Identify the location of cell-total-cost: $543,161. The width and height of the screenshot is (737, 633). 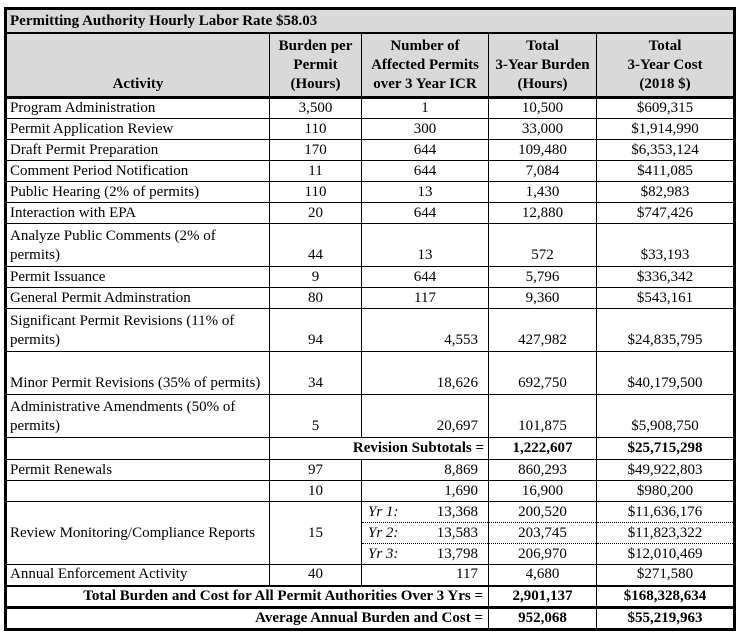
(665, 298).